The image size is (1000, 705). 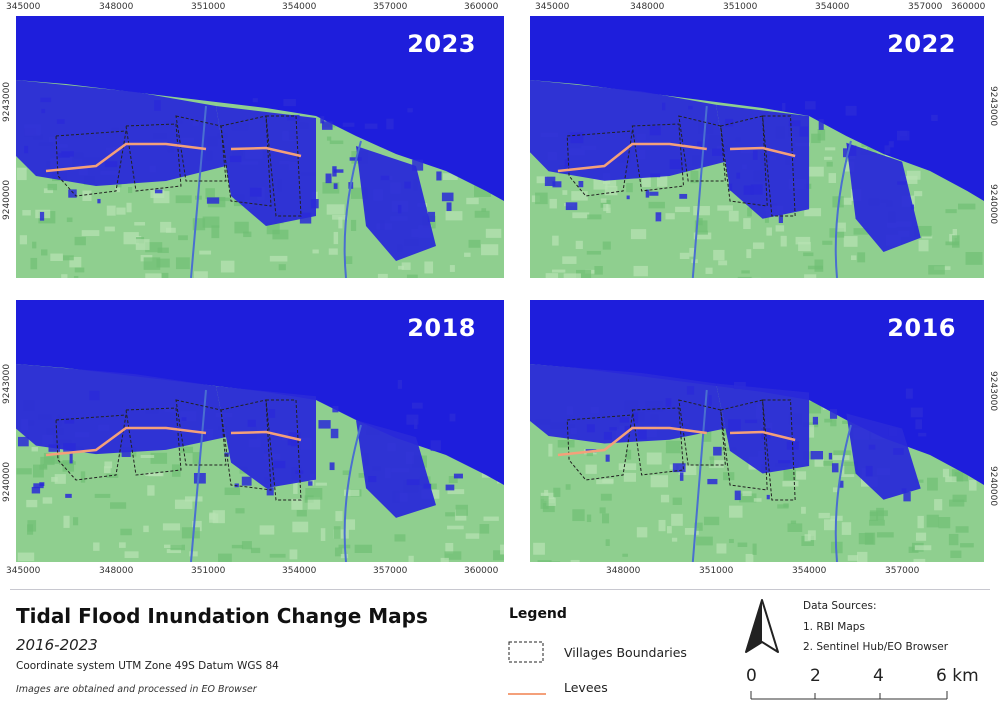 What do you see at coordinates (834, 627) in the screenshot?
I see `data-source-item: 1. RBI Maps` at bounding box center [834, 627].